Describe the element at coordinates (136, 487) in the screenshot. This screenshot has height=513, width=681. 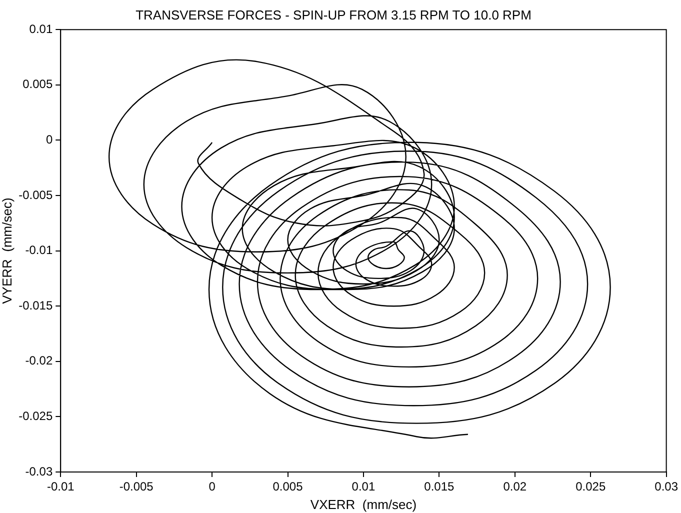
I see `x-tick-label: -0.005` at that location.